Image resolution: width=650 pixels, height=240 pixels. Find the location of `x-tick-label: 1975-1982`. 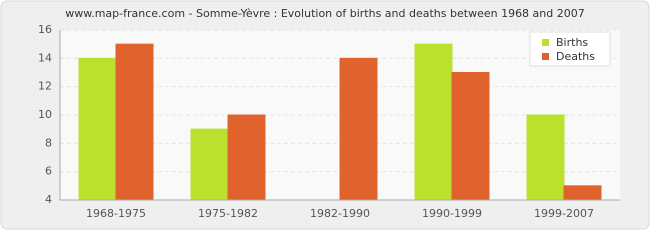

x-tick-label: 1975-1982 is located at coordinates (228, 213).